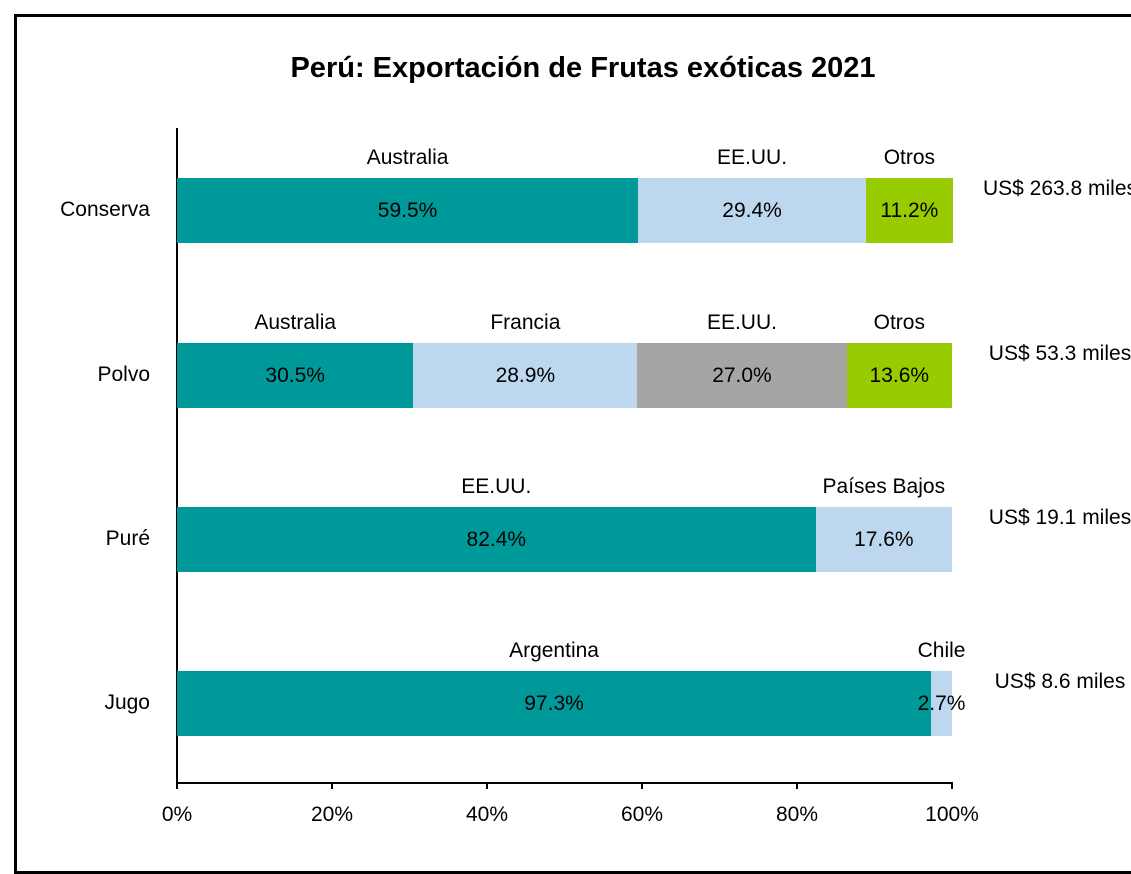 Image resolution: width=1131 pixels, height=874 pixels. I want to click on category-label: Puré, so click(127, 538).